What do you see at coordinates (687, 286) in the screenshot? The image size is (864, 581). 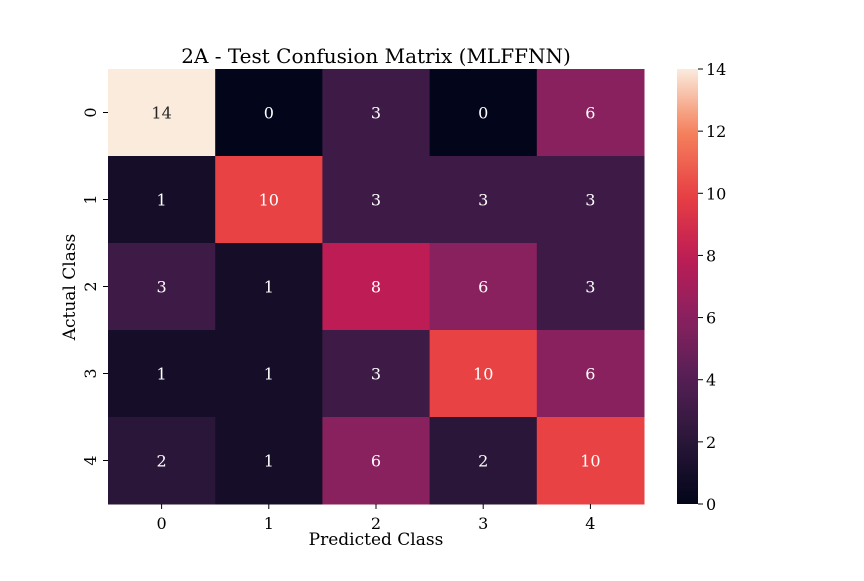 I see `colorbar-gradient` at bounding box center [687, 286].